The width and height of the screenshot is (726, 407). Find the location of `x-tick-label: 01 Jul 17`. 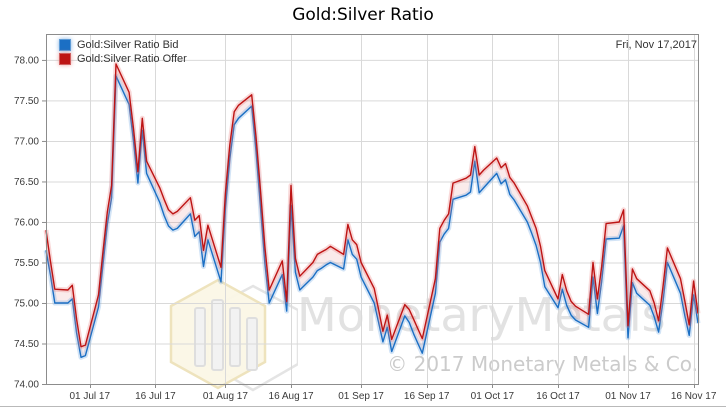

x-tick-label: 01 Jul 17 is located at coordinates (89, 396).